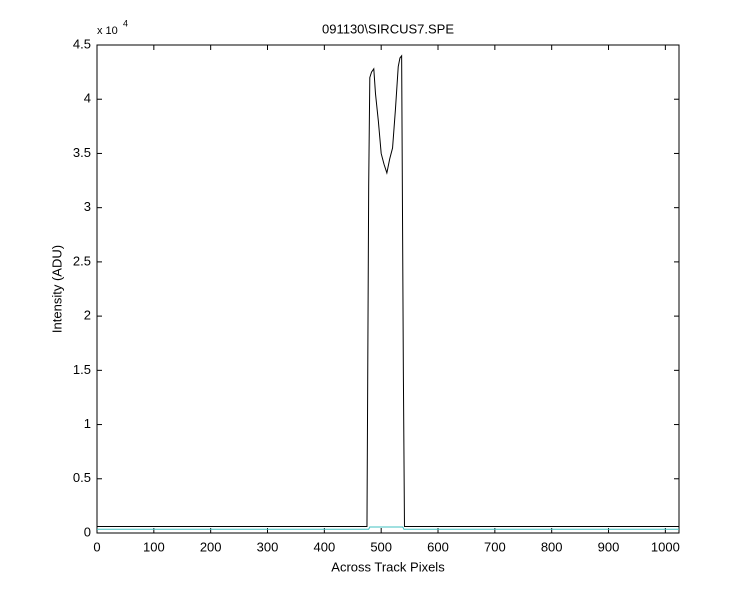  I want to click on x-tick-label: 100, so click(154, 546).